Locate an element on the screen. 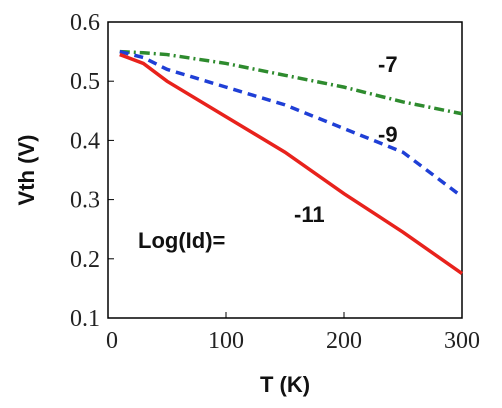  y-axis-label: Vth (V) is located at coordinates (26, 170).